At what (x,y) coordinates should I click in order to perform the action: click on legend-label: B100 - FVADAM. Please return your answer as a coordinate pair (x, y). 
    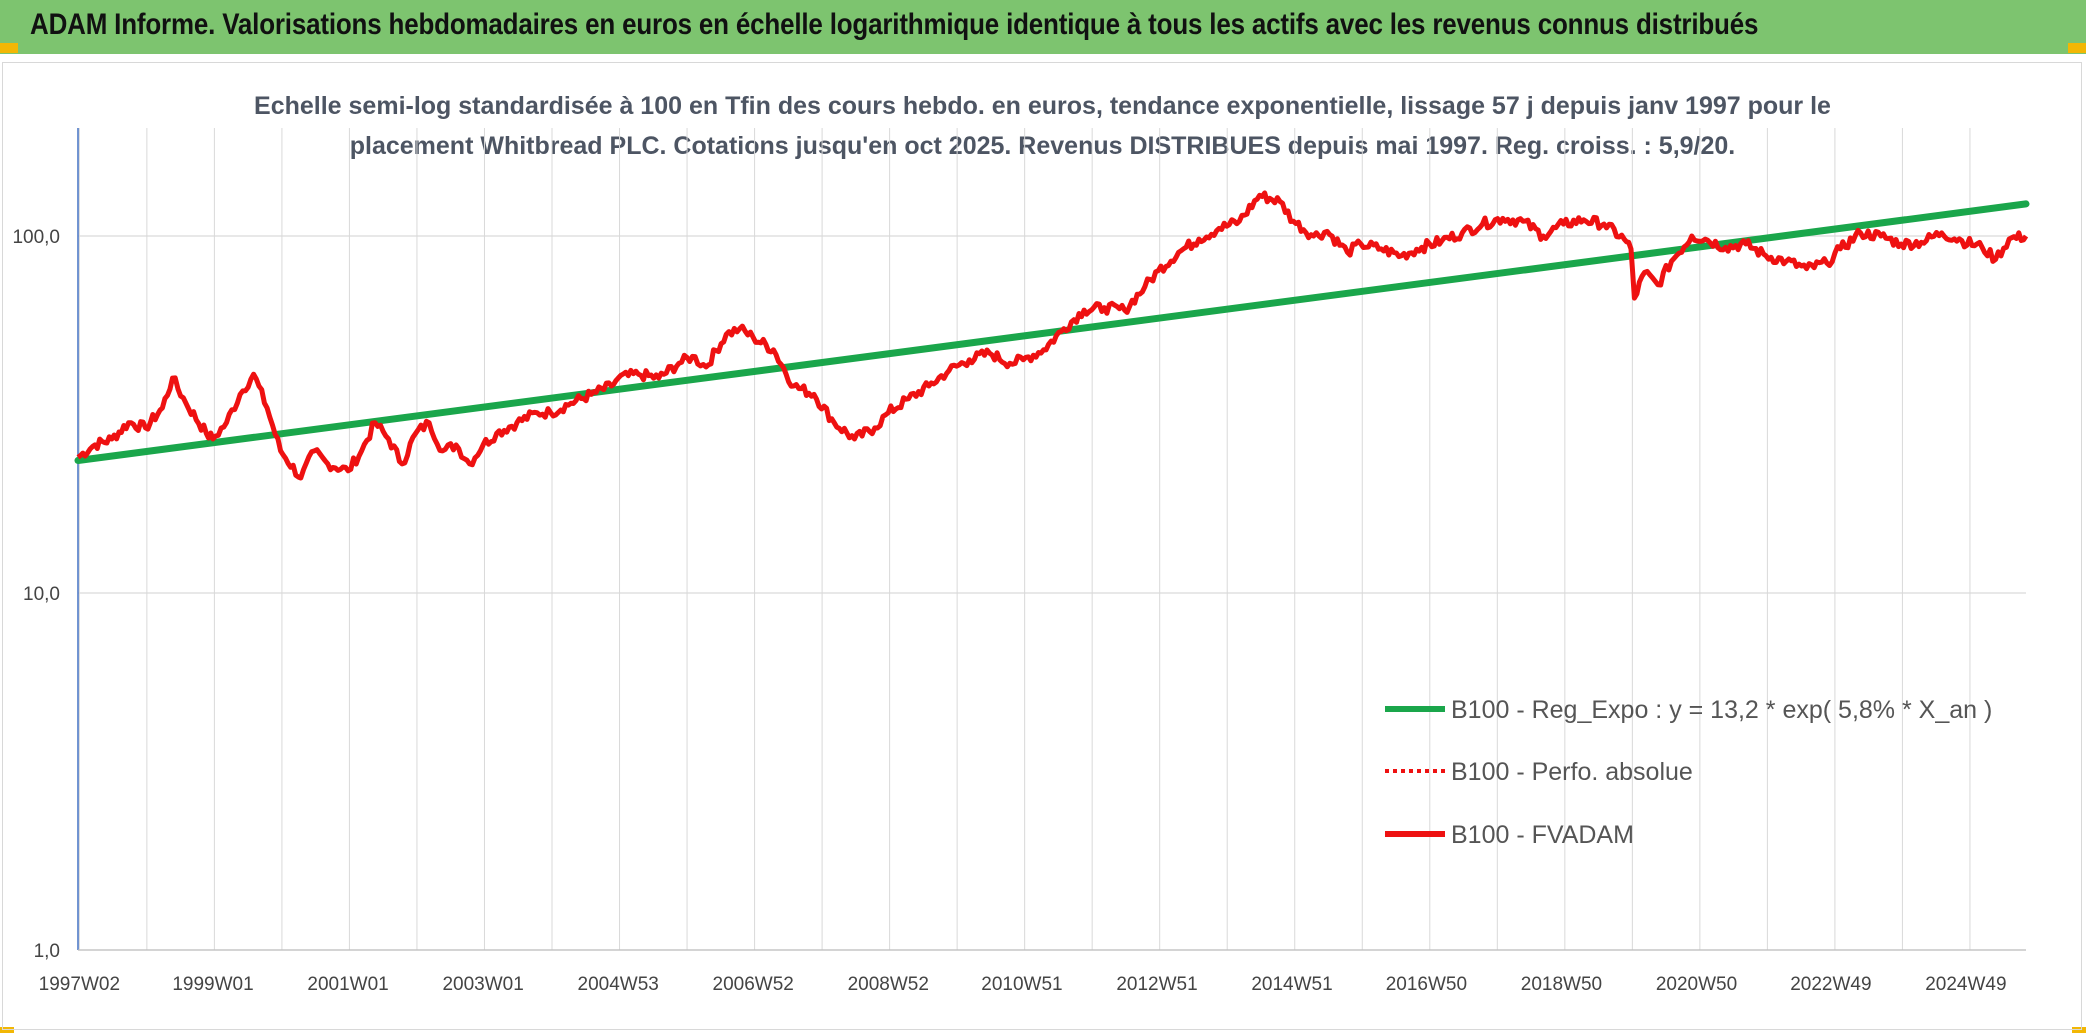
    Looking at the image, I should click on (1542, 835).